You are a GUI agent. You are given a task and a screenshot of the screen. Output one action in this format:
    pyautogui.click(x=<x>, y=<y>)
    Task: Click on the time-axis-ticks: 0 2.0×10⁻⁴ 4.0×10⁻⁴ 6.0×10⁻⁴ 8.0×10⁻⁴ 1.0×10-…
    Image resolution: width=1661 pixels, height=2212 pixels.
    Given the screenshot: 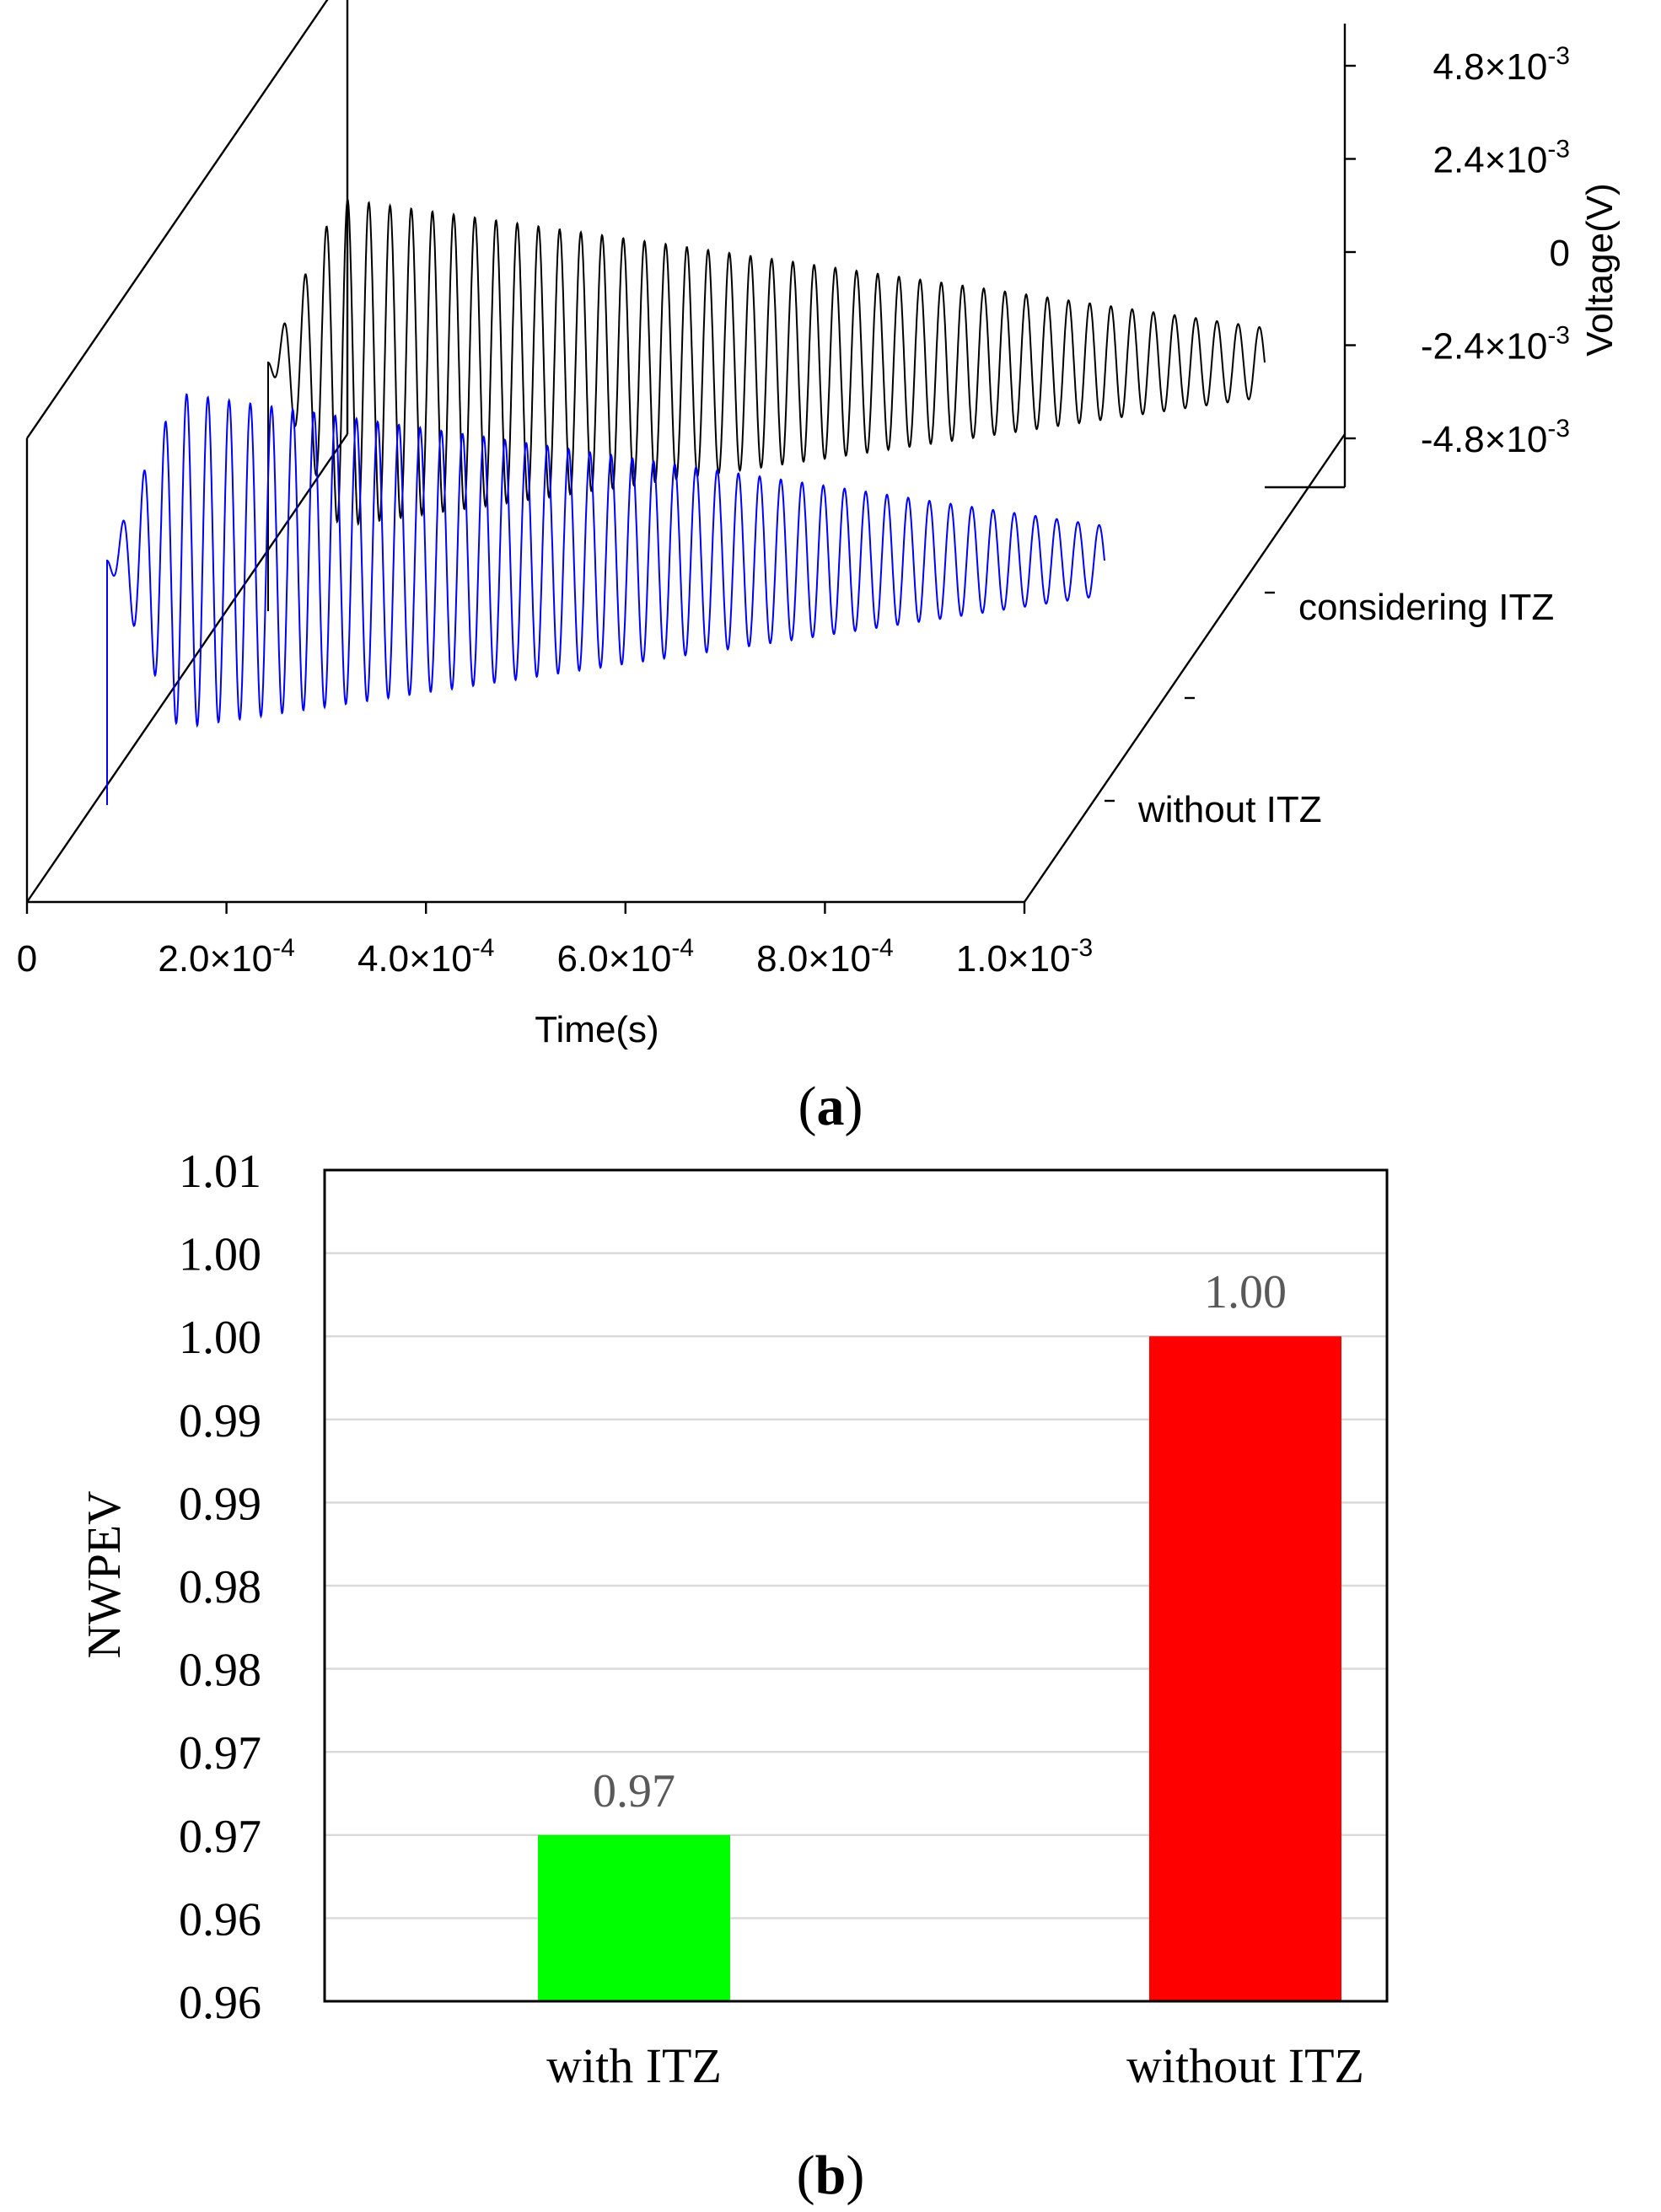 What is the action you would take?
    pyautogui.click(x=555, y=941)
    